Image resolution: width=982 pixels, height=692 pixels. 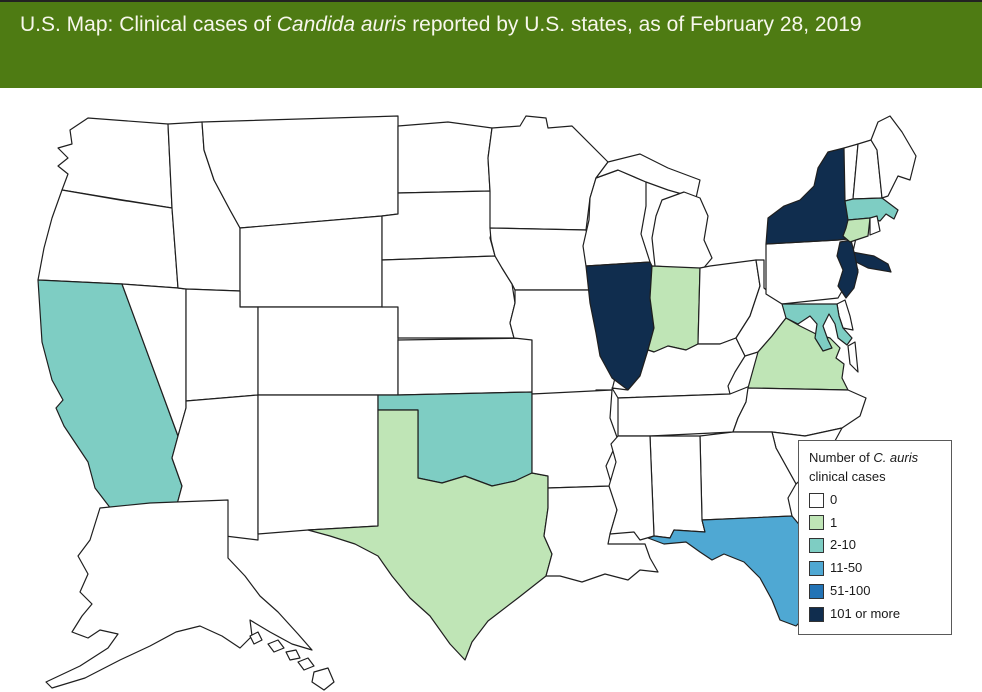 I want to click on state-arkansas, so click(x=575, y=439).